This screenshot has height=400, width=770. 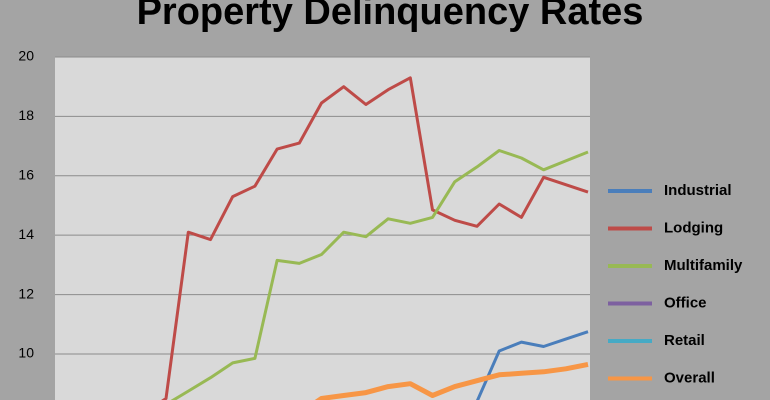 I want to click on legend-label: Multifamily, so click(x=703, y=265).